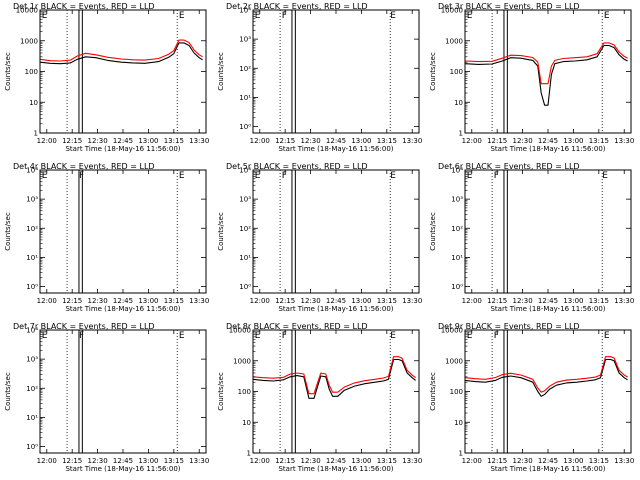  What do you see at coordinates (32, 331) in the screenshot?
I see `y-tick-label: 10⁴` at bounding box center [32, 331].